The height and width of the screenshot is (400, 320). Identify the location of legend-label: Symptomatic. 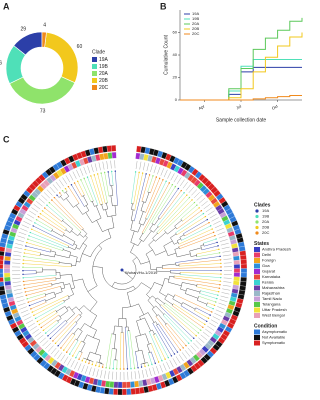
(273, 342).